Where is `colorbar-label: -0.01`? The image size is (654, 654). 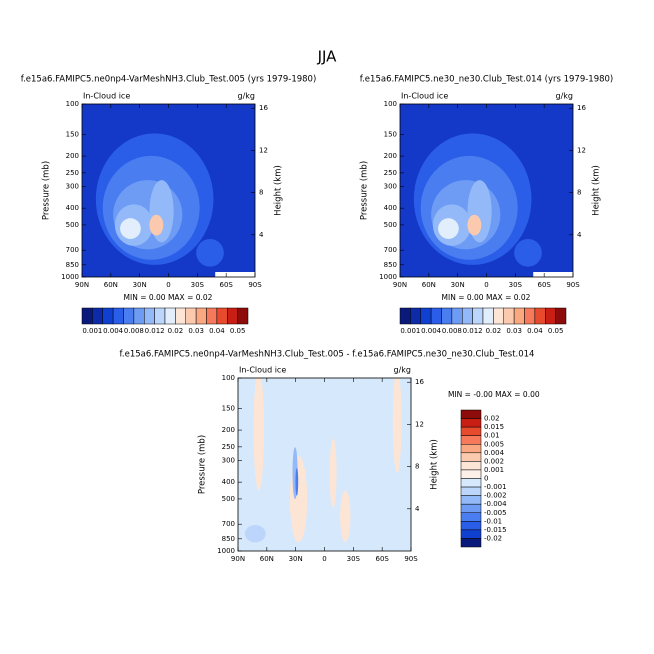
colorbar-label: -0.01 is located at coordinates (493, 521).